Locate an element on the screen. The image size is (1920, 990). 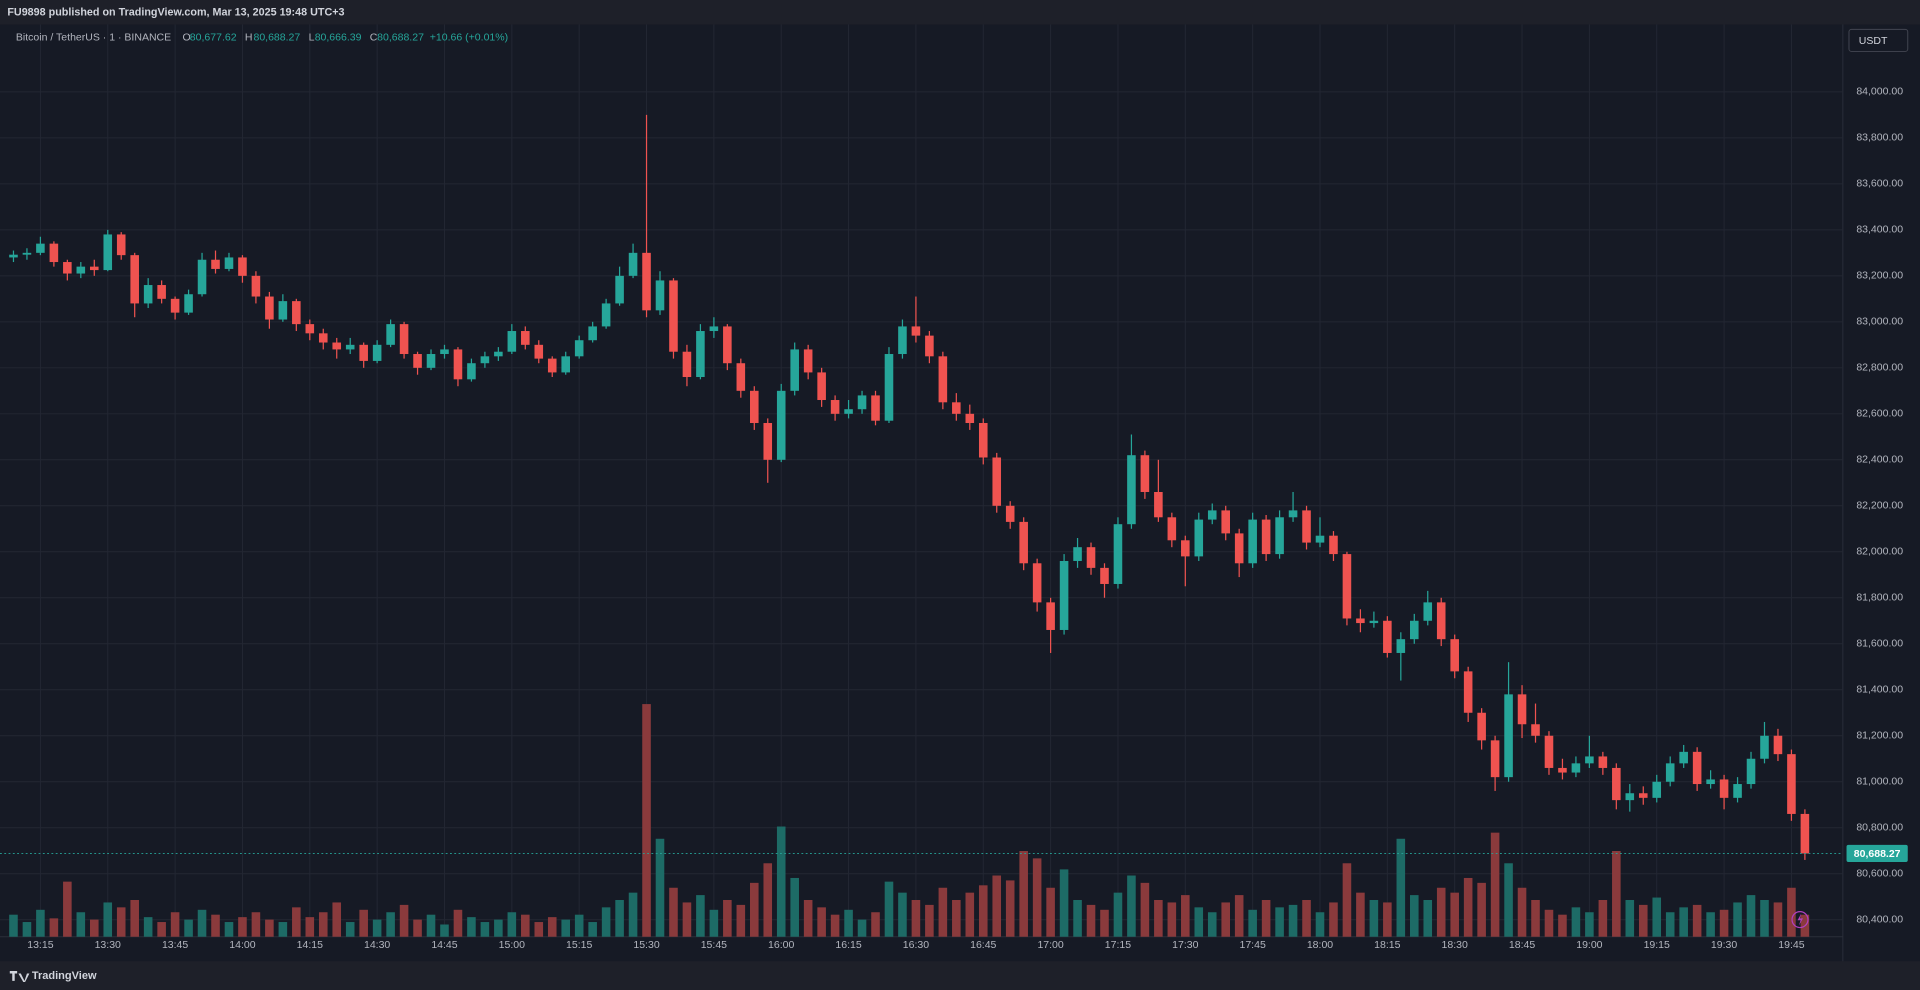
y-tick-label: 82,000.00 is located at coordinates (1879, 552).